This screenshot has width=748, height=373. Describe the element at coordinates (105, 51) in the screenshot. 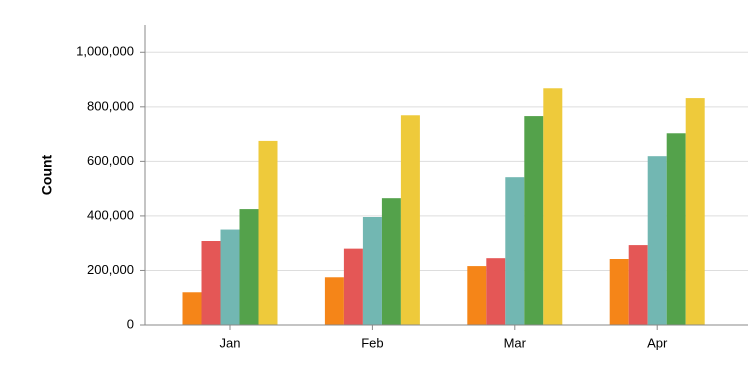

I see `y-tick-label: 1,000,000` at that location.